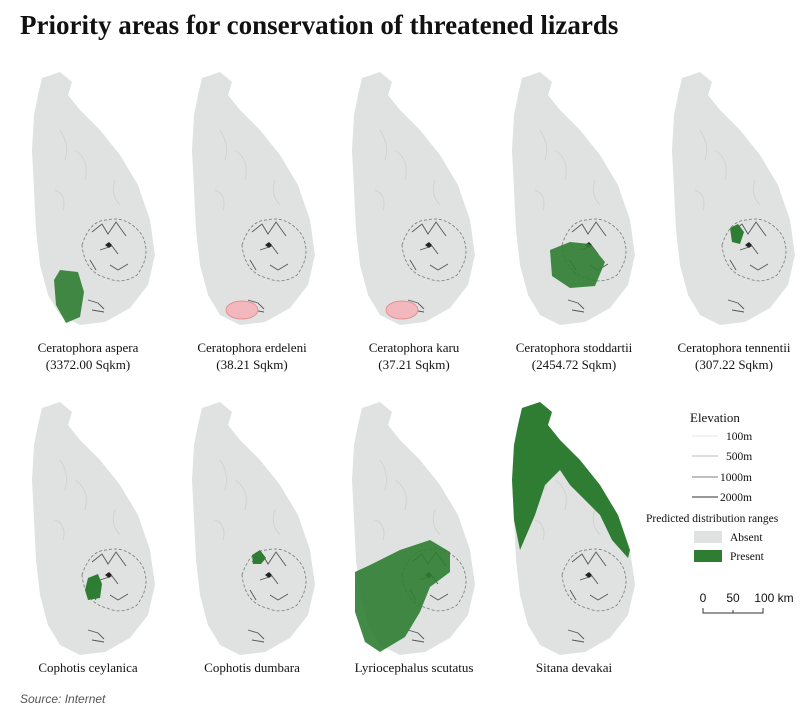 Image resolution: width=810 pixels, height=715 pixels. What do you see at coordinates (414, 364) in the screenshot?
I see `species-area: (37.21 Sqkm)` at bounding box center [414, 364].